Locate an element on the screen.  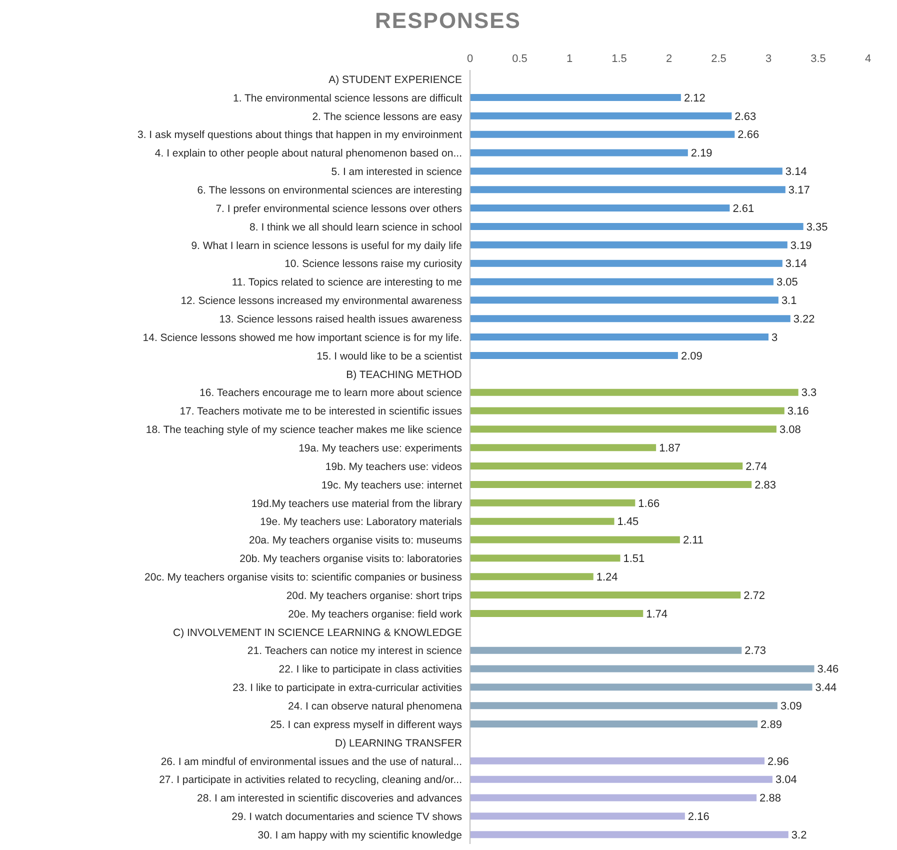
y-tick-label: 30. I am happy with my scientific knowledge is located at coordinates (360, 836).